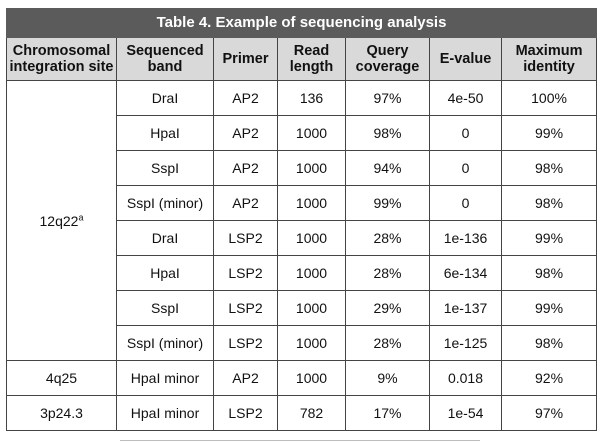 The image size is (600, 446). What do you see at coordinates (549, 378) in the screenshot?
I see `identity-cell: 92%` at bounding box center [549, 378].